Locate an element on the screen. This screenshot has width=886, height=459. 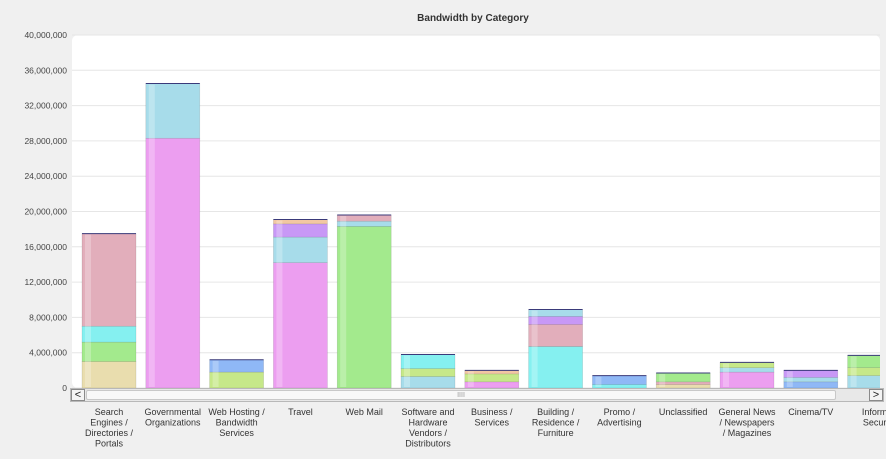
y-tick-label: 36,000,000 is located at coordinates (45, 70).